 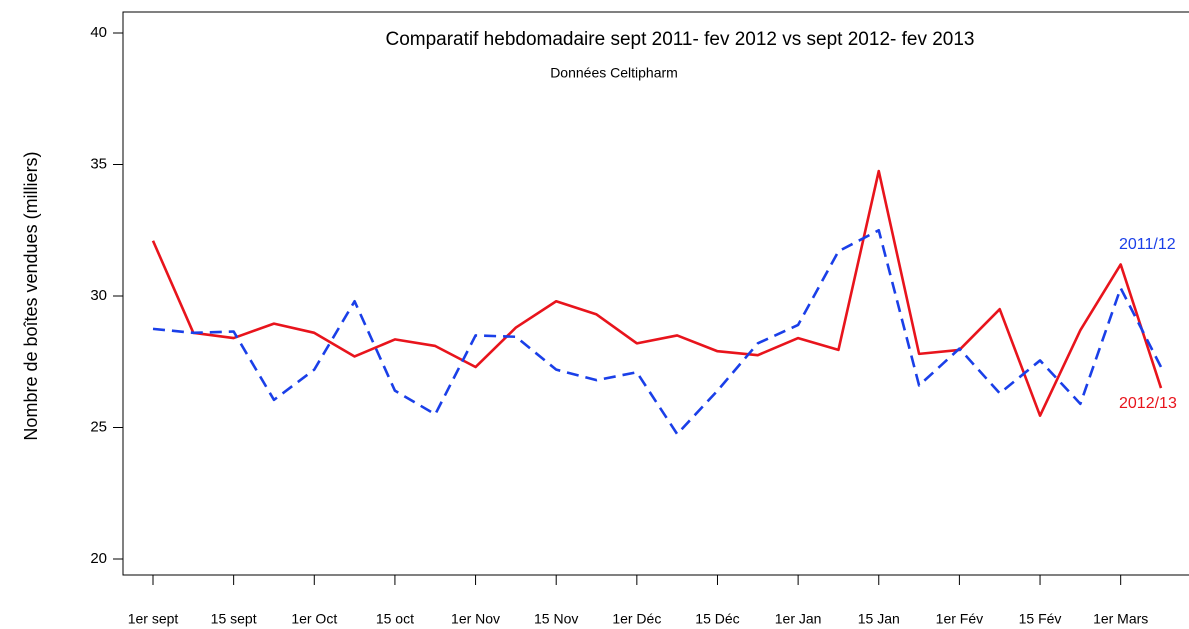 I want to click on x-tick-label: 15 Déc, so click(x=717, y=619).